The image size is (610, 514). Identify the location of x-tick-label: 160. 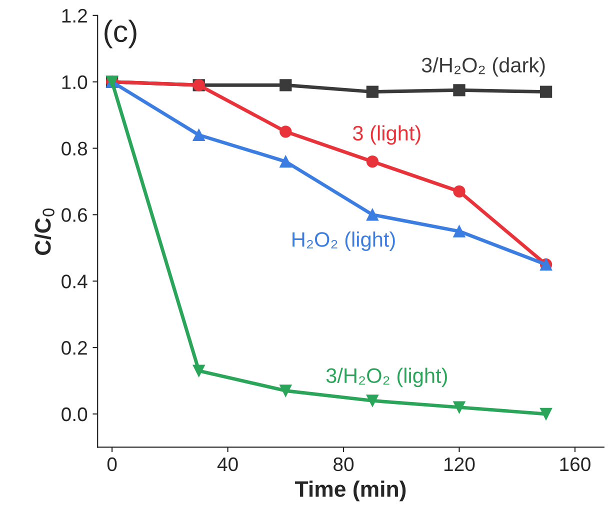
(575, 464).